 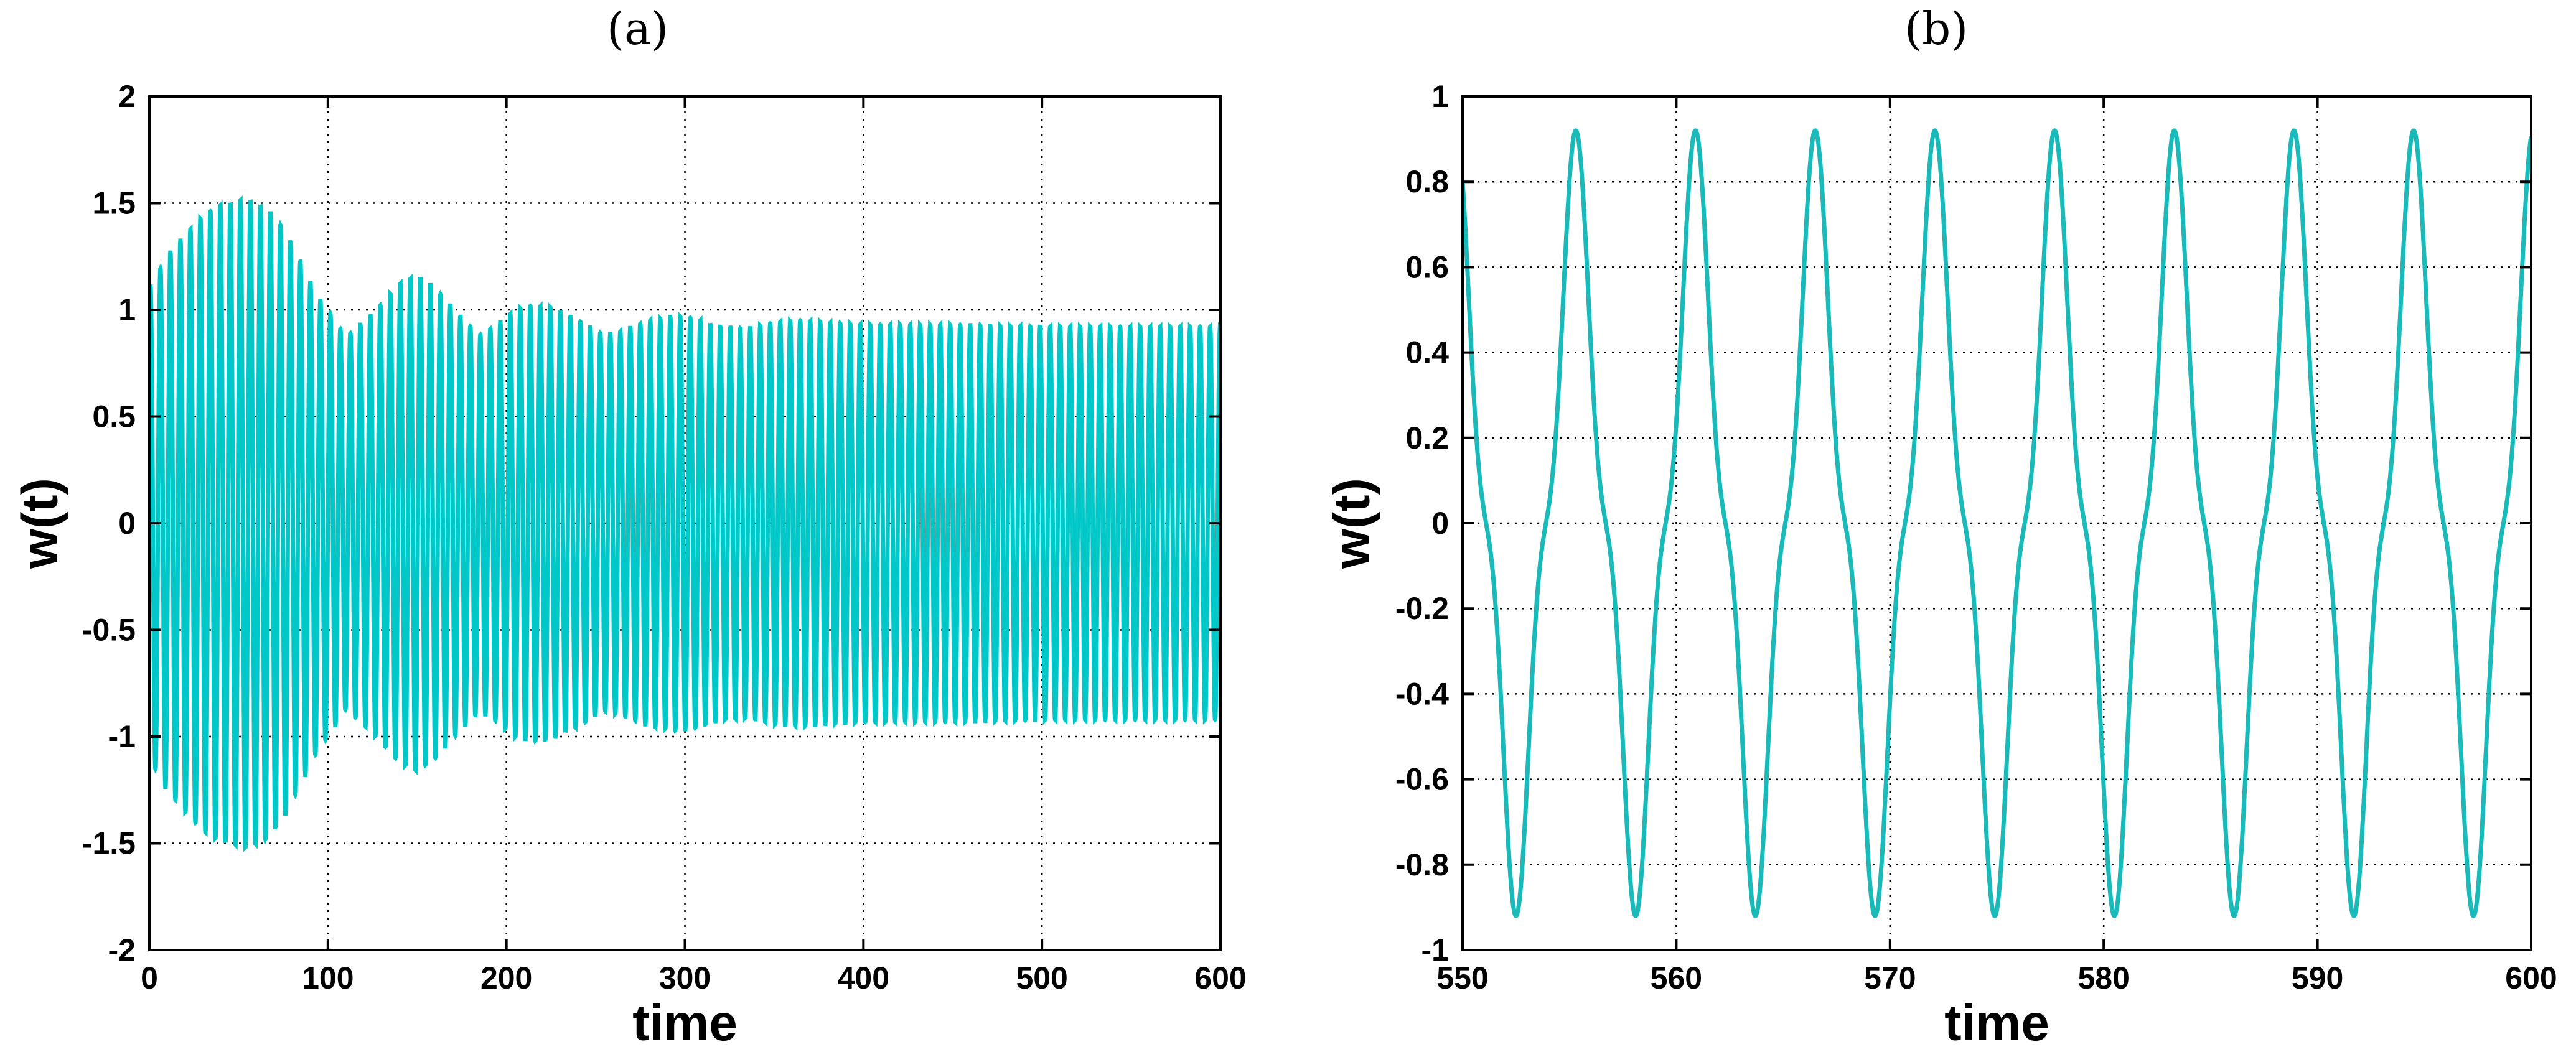 What do you see at coordinates (1427, 266) in the screenshot?
I see `y-tick-label: 0.6` at bounding box center [1427, 266].